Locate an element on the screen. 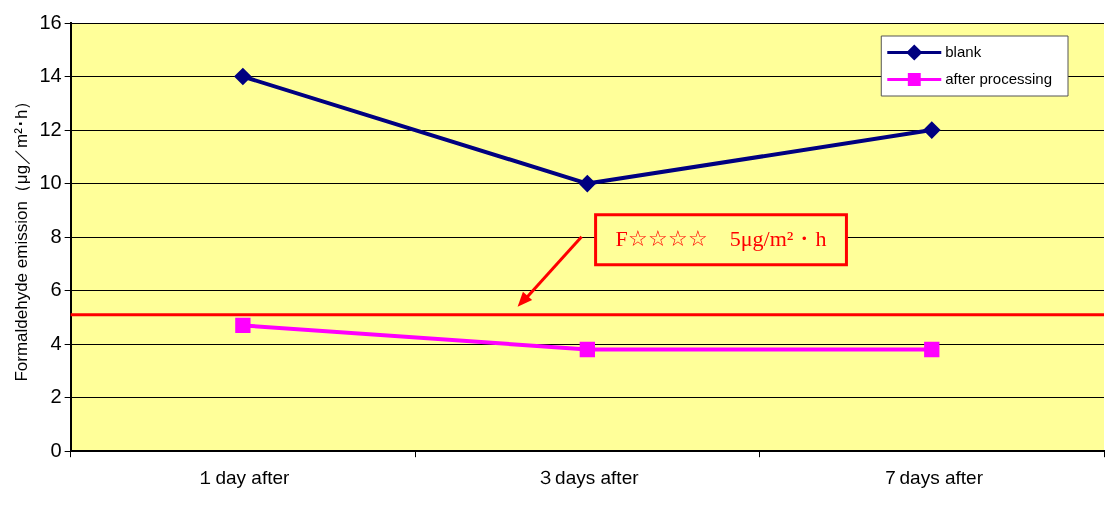 This screenshot has width=1116, height=506. x-tick-label: ７days after is located at coordinates (932, 477).